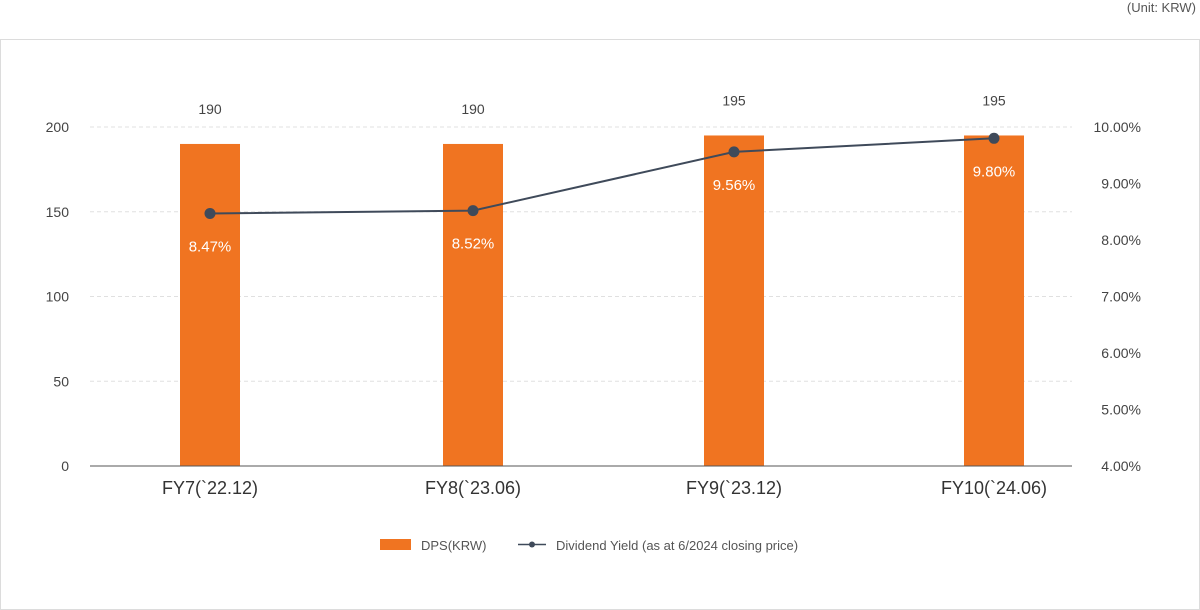 The height and width of the screenshot is (610, 1200). I want to click on x-tick-label: FY7(`22.12), so click(210, 488).